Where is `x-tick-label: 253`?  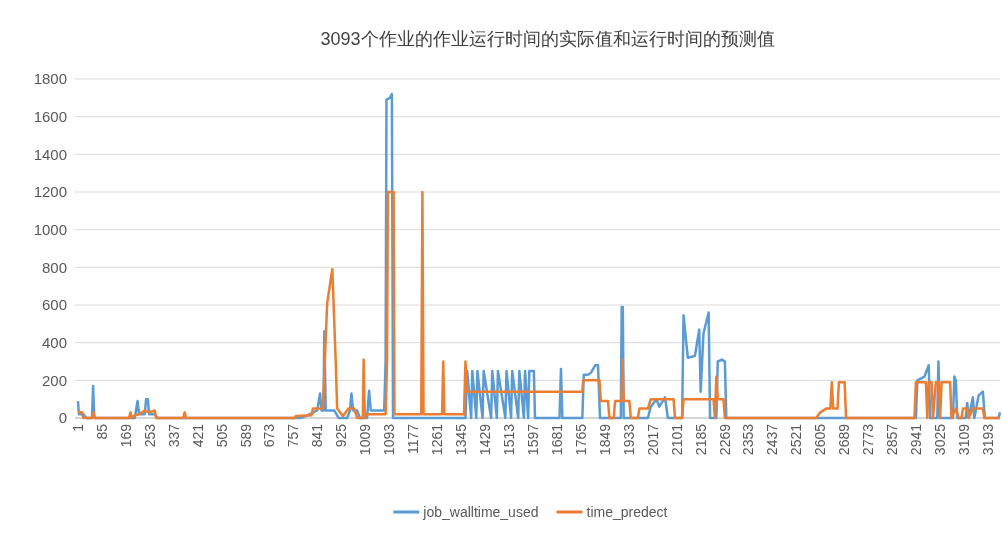 x-tick-label: 253 is located at coordinates (149, 435).